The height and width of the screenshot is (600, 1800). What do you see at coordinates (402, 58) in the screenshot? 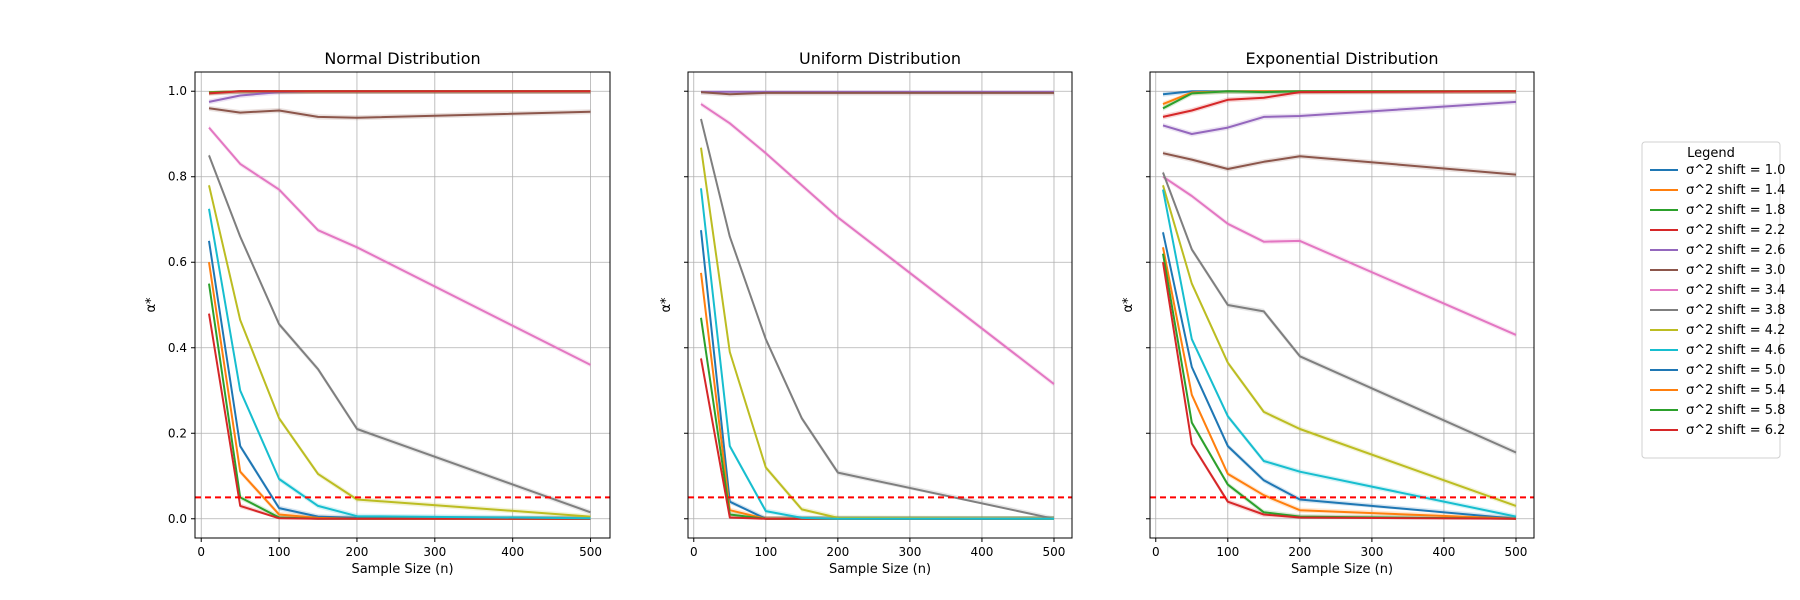
I see `panel-title: Normal Distribution` at bounding box center [402, 58].